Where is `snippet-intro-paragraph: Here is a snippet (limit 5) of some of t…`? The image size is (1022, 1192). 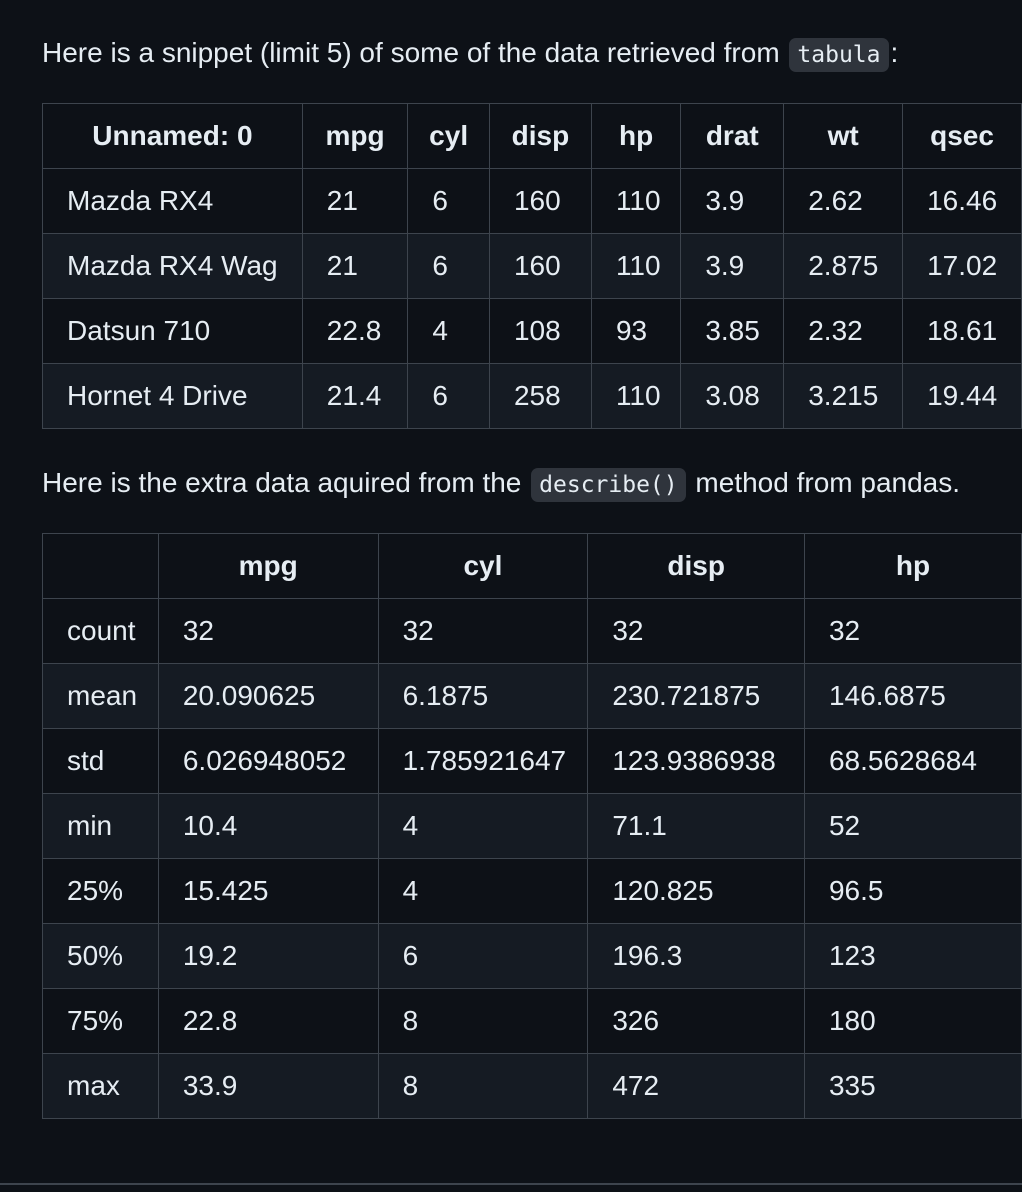
snippet-intro-paragraph: Here is a snippet (limit 5) of some of t… is located at coordinates (470, 54).